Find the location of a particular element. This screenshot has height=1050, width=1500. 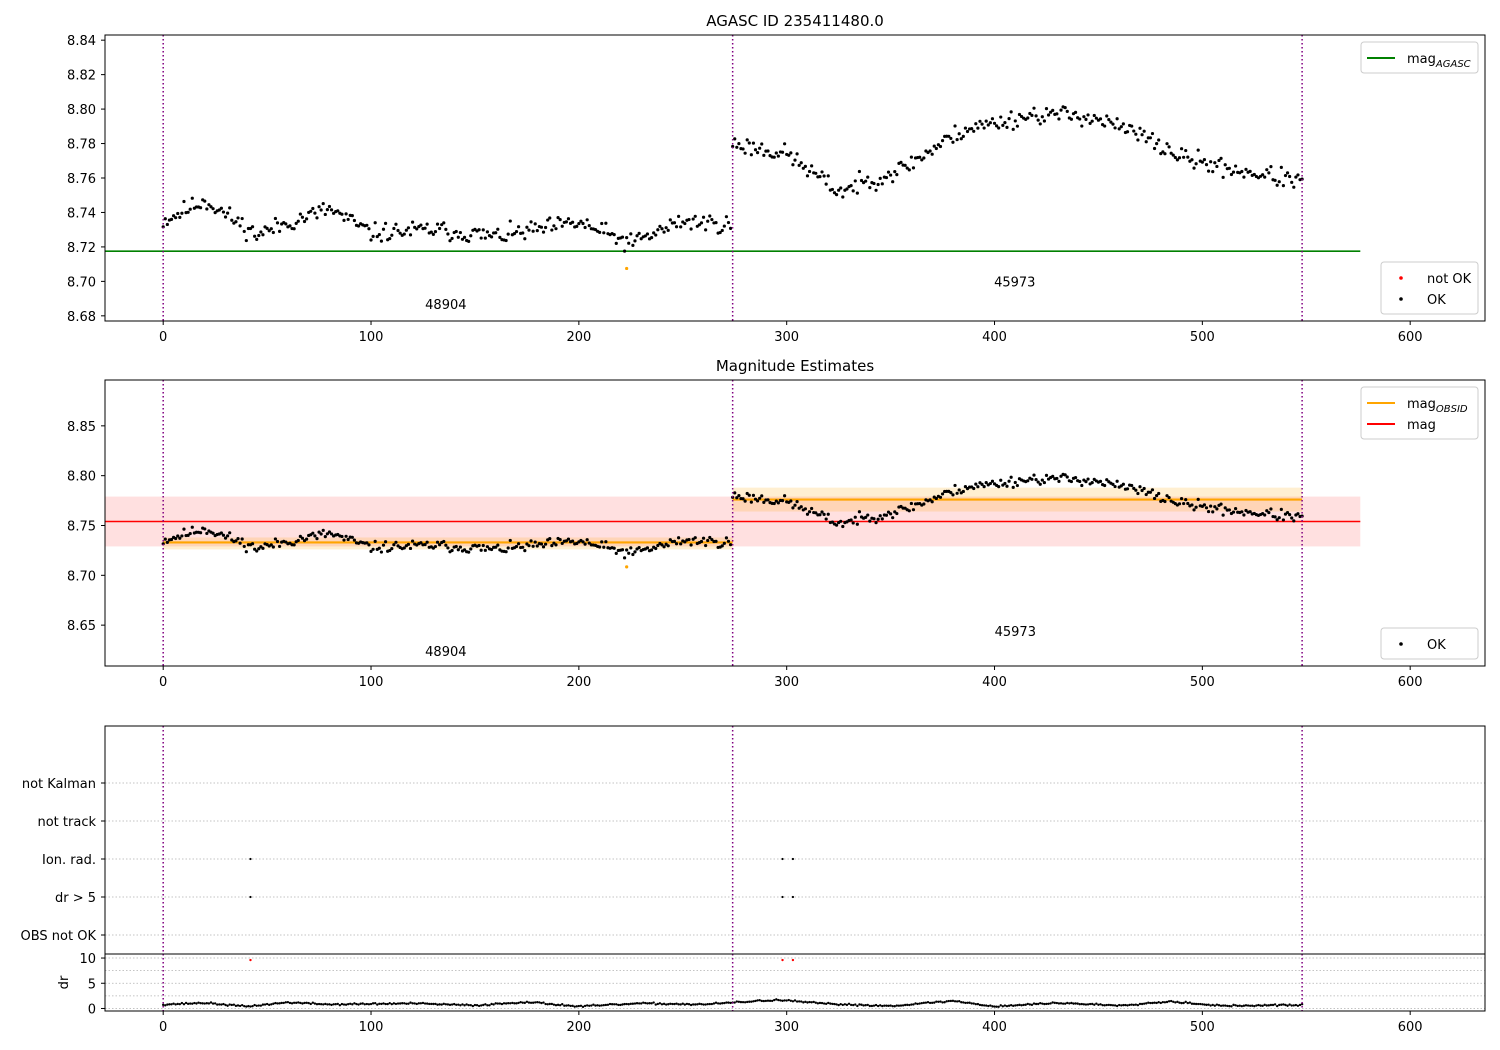

y-tick-label: 8.85 is located at coordinates (81, 427).